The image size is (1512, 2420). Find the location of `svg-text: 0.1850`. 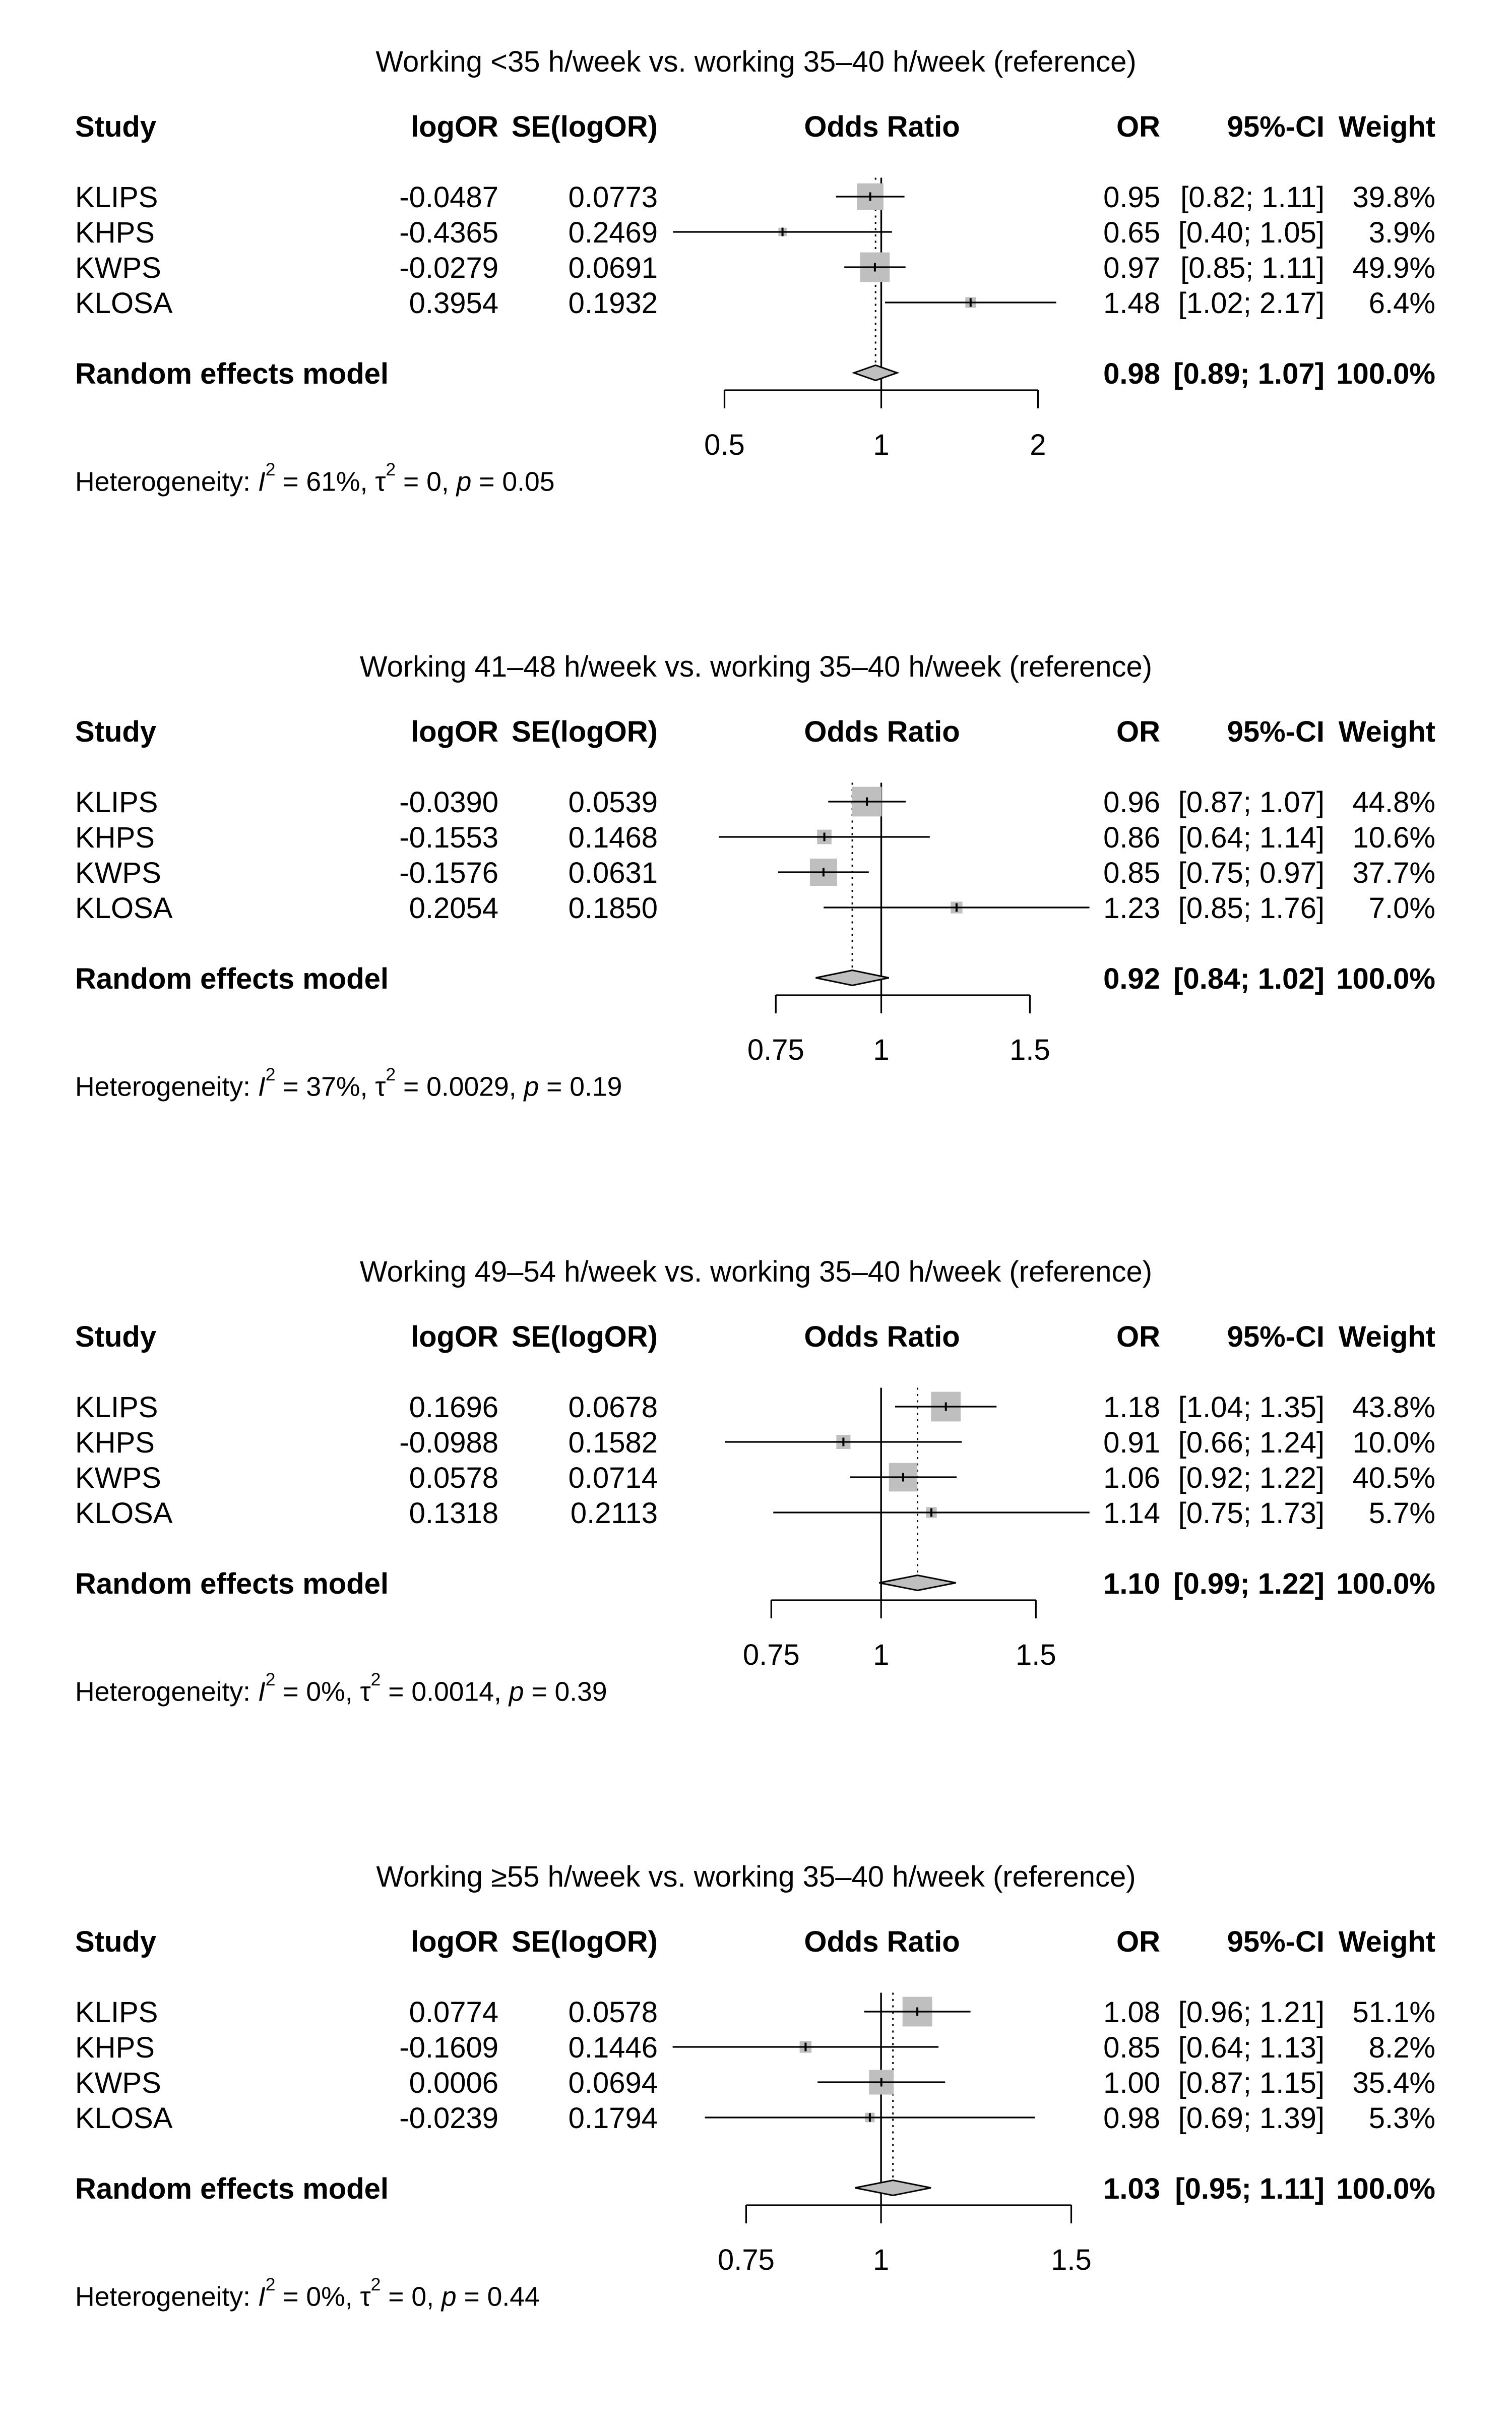

svg-text: 0.1850 is located at coordinates (613, 908).